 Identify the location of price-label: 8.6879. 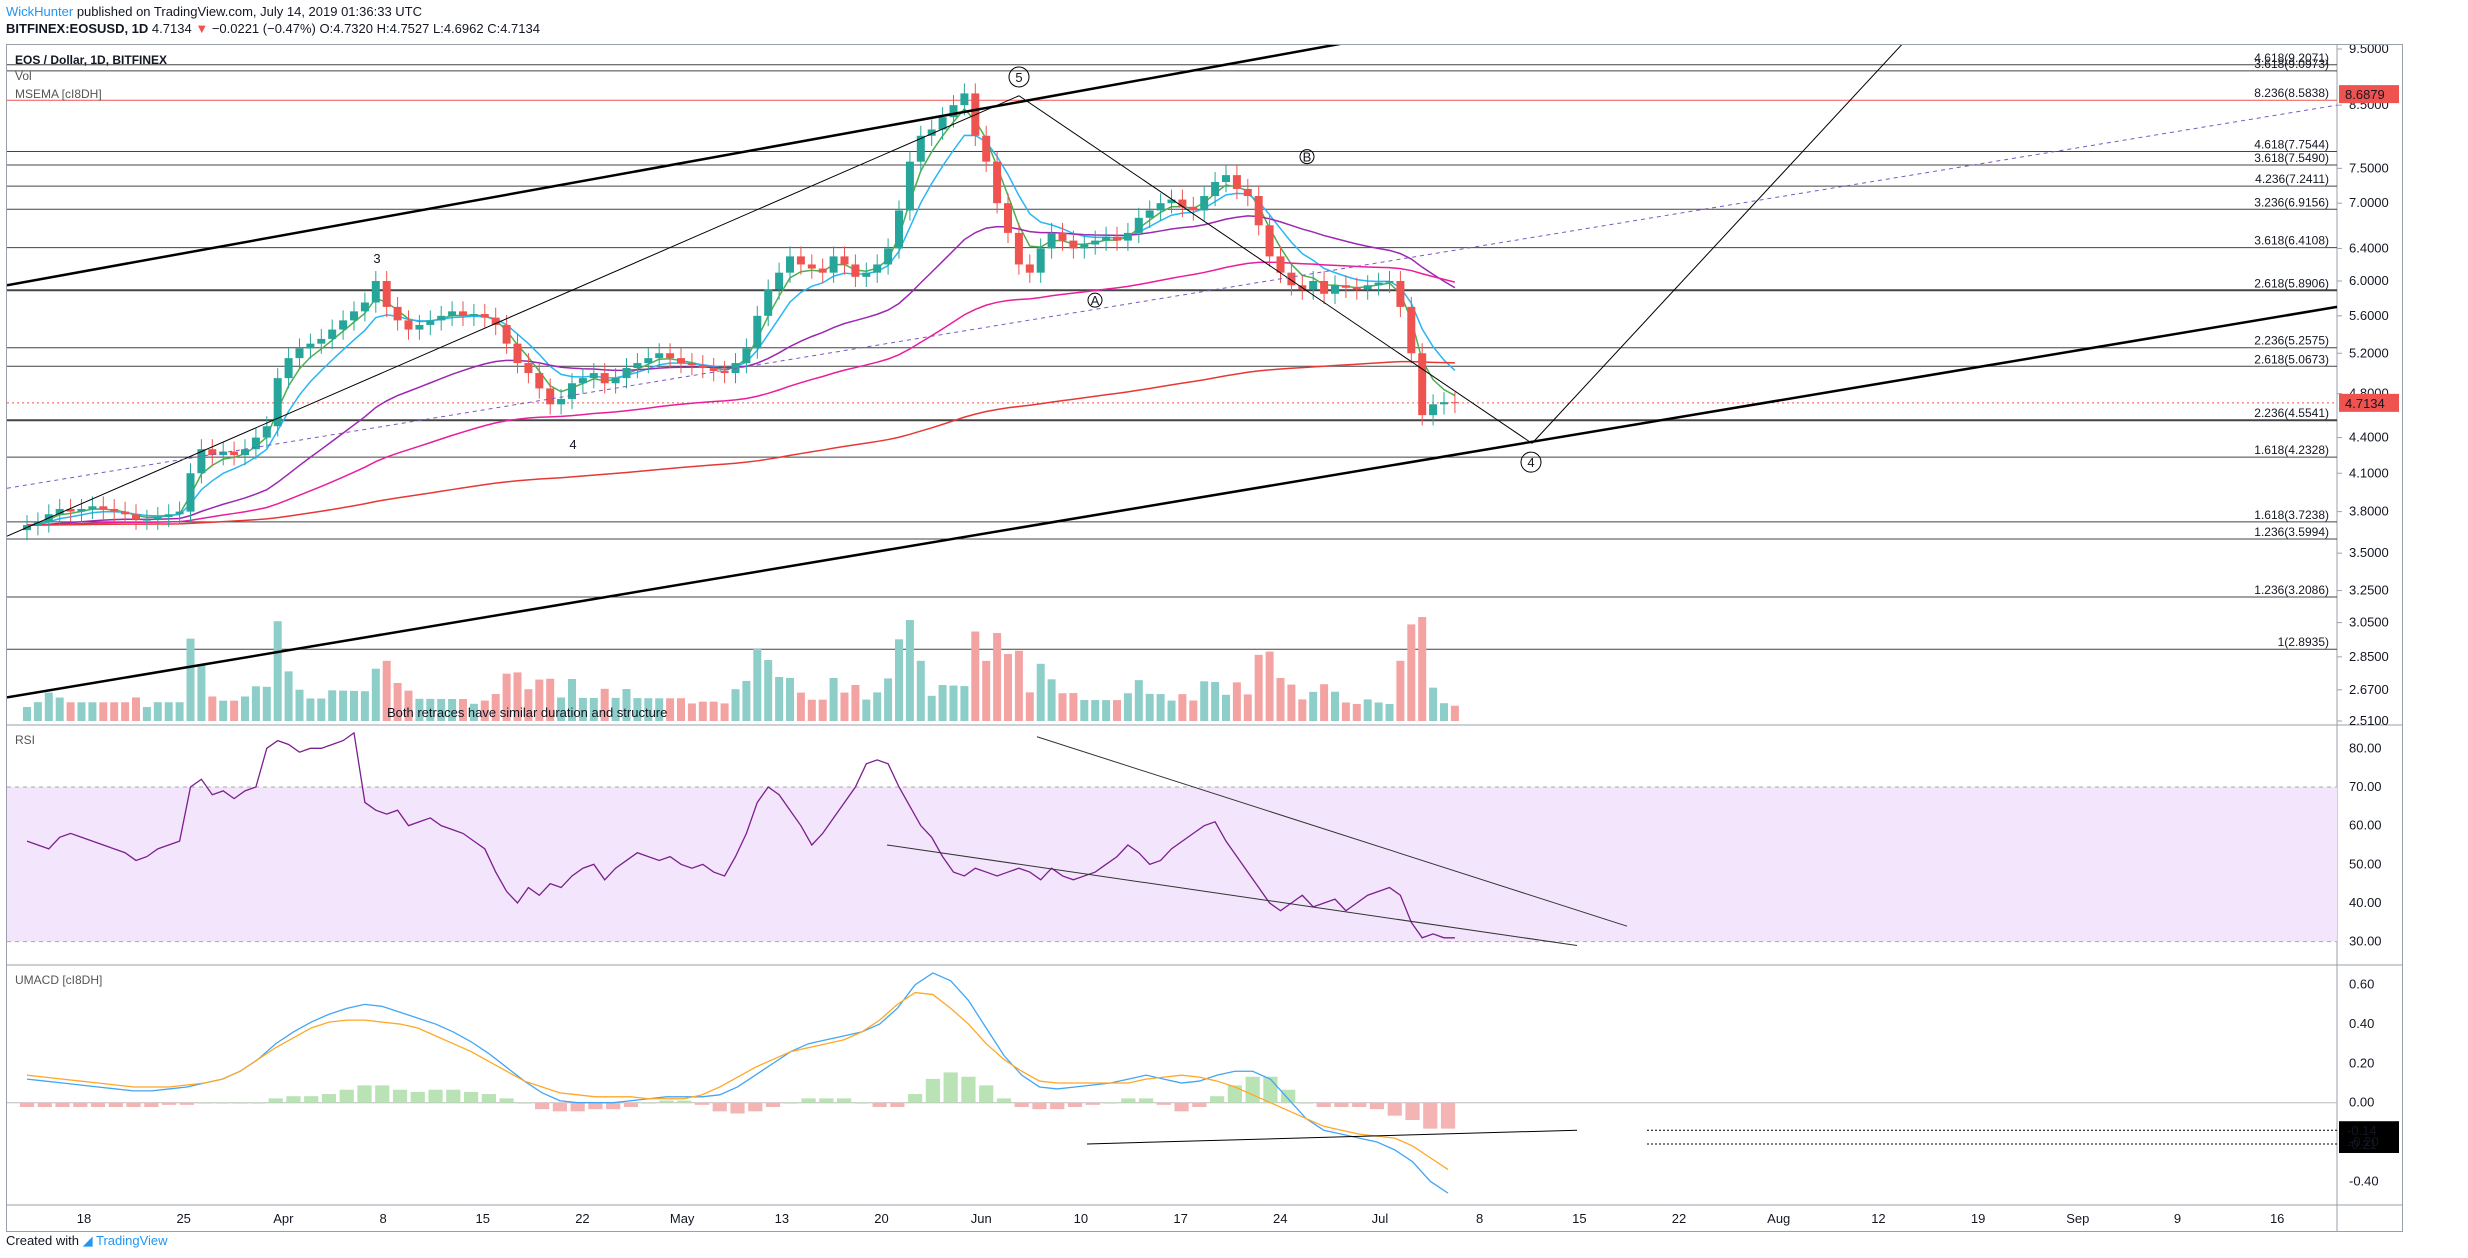
(2365, 94).